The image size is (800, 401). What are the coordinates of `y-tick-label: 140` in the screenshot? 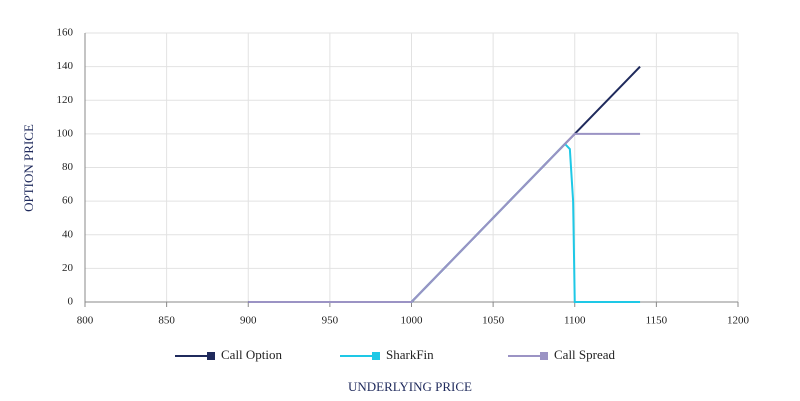 It's located at (65, 66).